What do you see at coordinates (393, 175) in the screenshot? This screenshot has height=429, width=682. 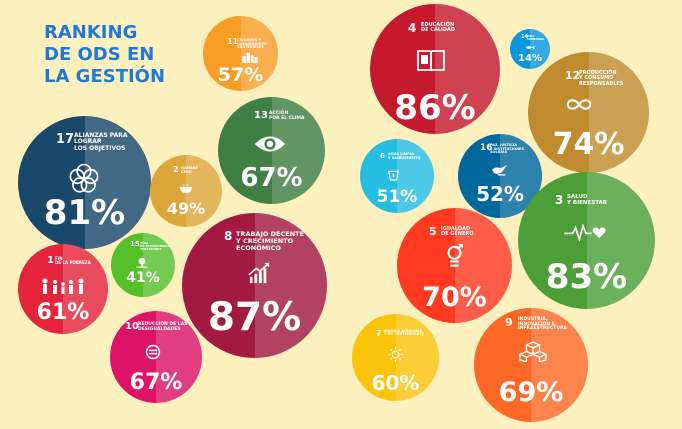 I see `water-icon` at bounding box center [393, 175].